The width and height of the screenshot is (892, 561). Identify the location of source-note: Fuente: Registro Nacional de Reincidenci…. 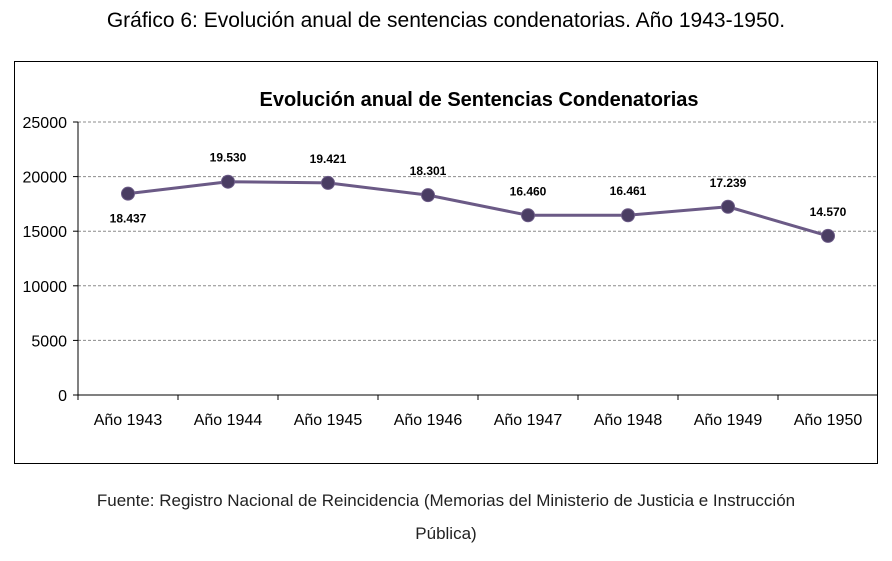
(446, 517).